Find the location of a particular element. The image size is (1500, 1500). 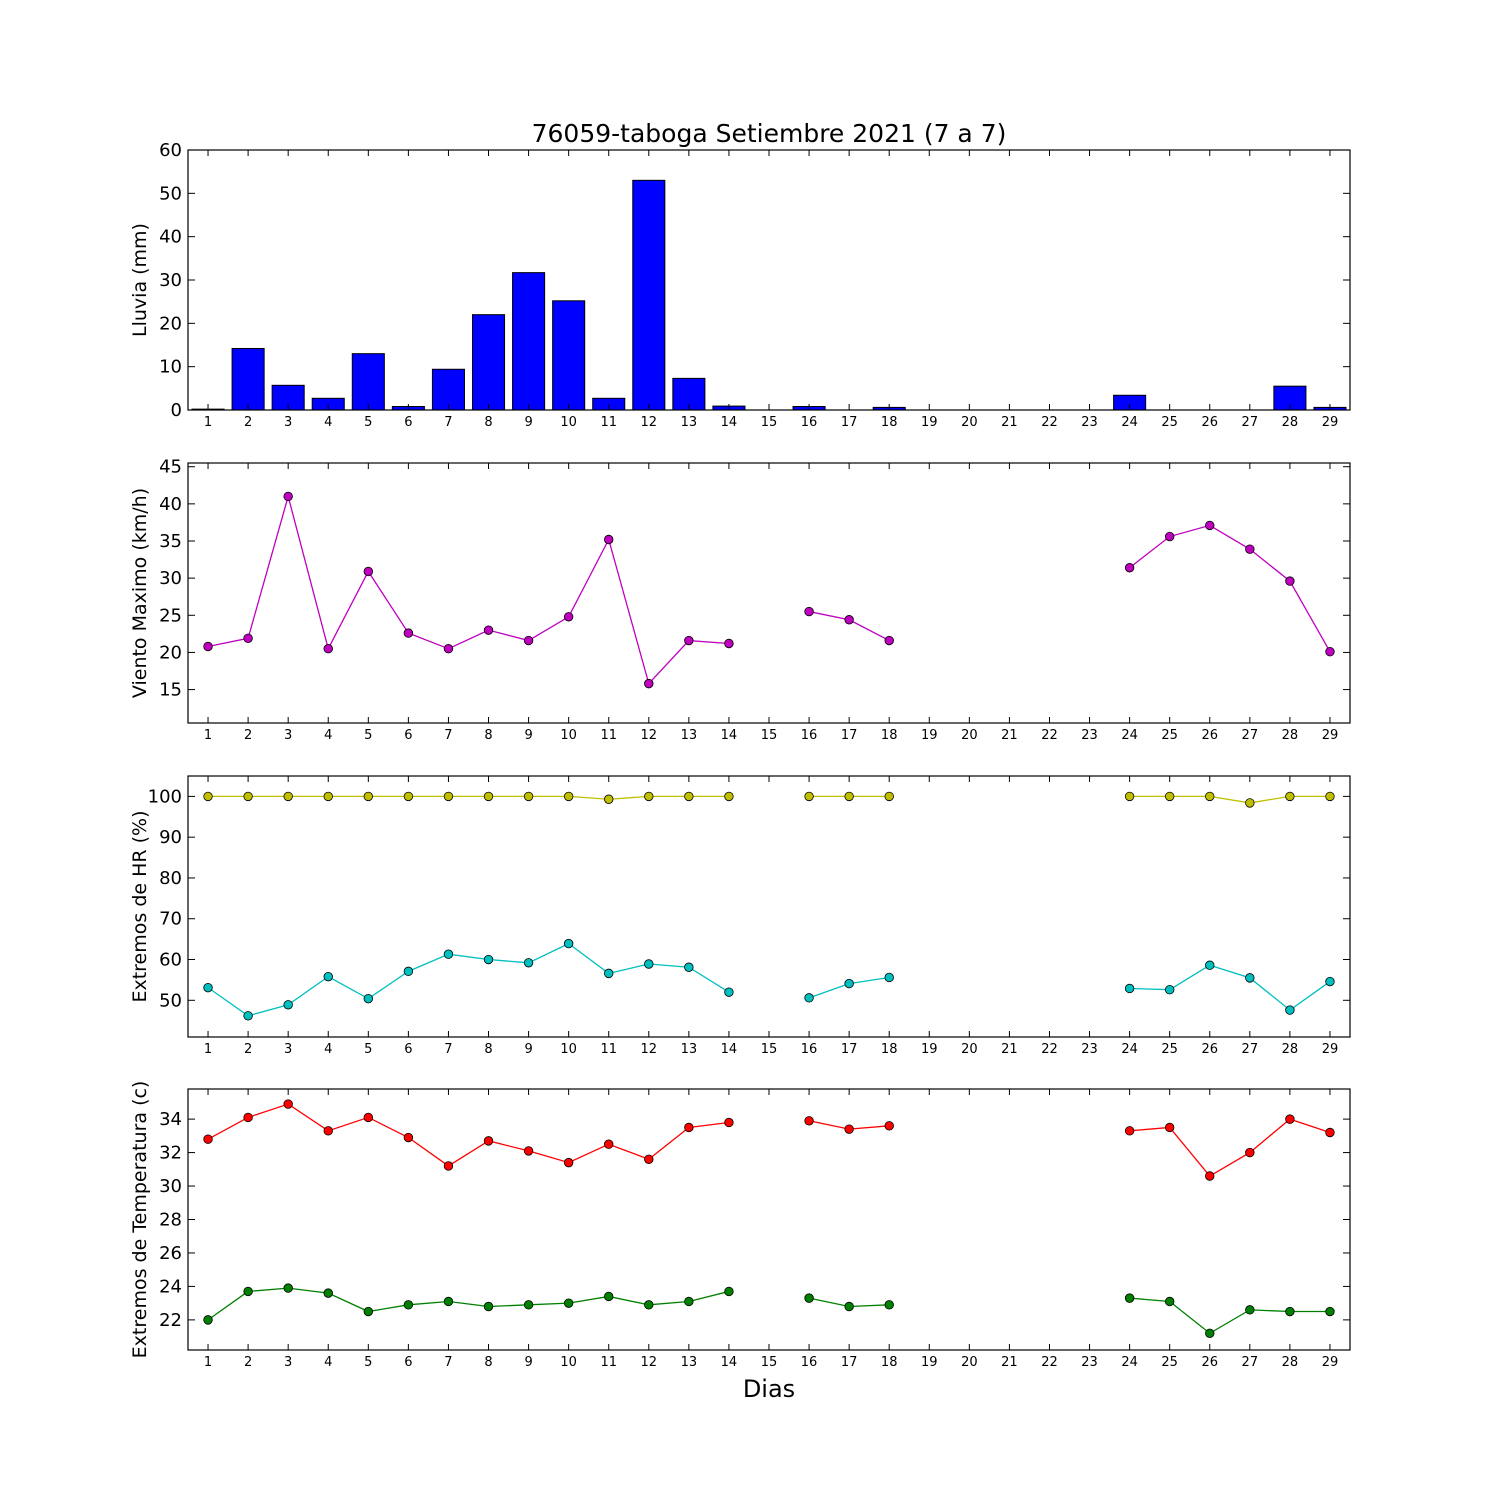

y-tick-label: 80 is located at coordinates (170, 878).